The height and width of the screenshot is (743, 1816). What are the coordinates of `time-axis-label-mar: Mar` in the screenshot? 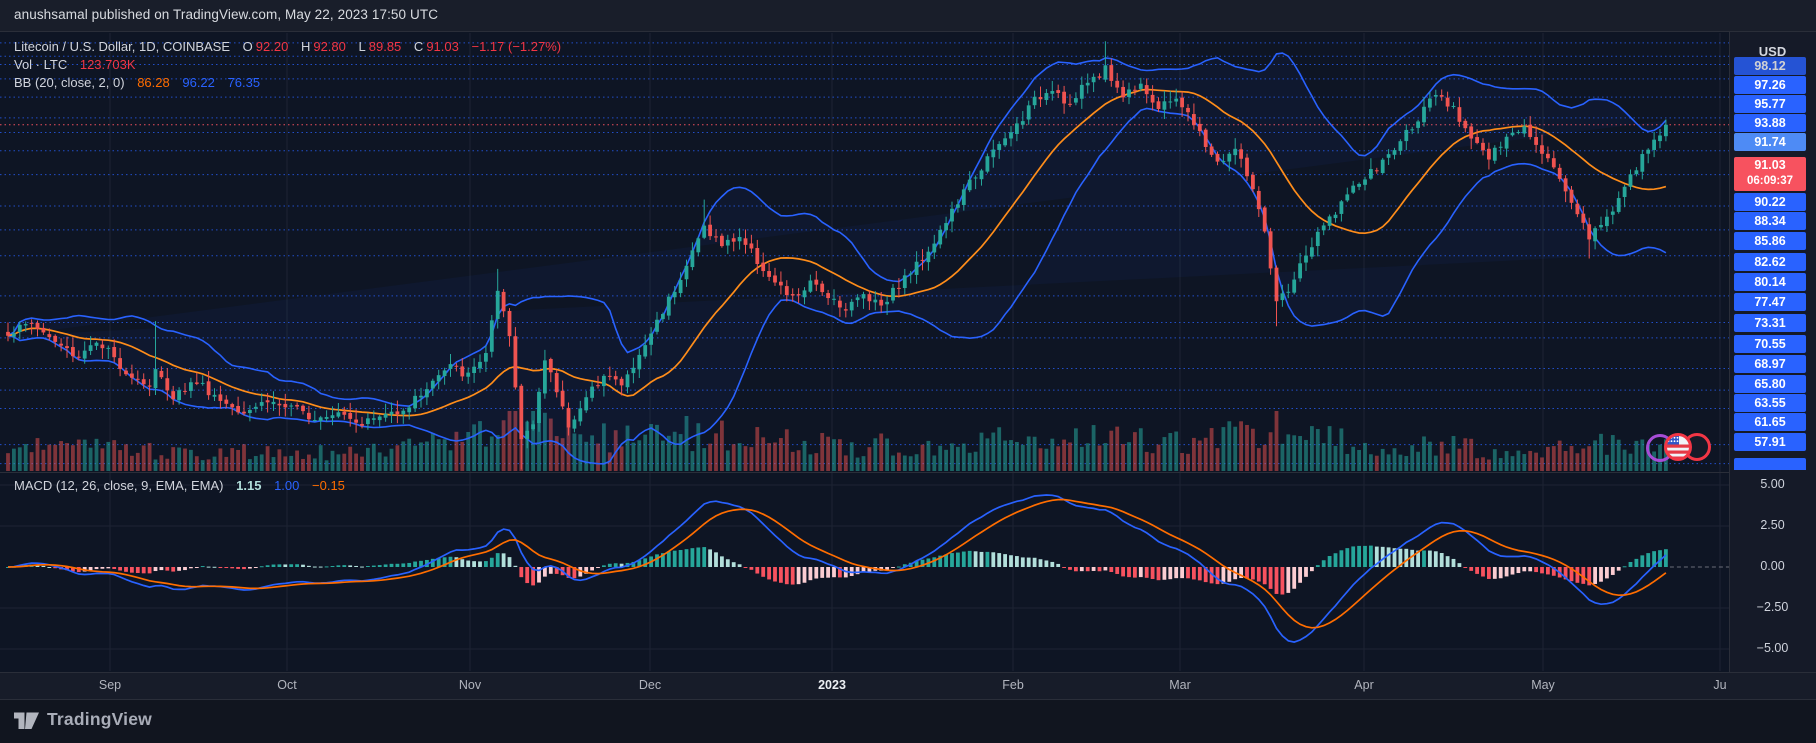 It's located at (1180, 685).